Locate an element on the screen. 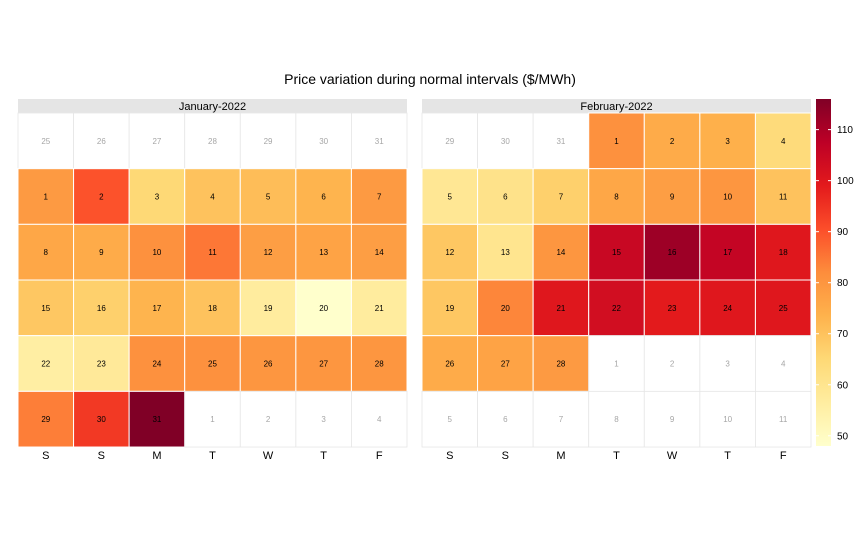  weekday-label: W is located at coordinates (268, 456).